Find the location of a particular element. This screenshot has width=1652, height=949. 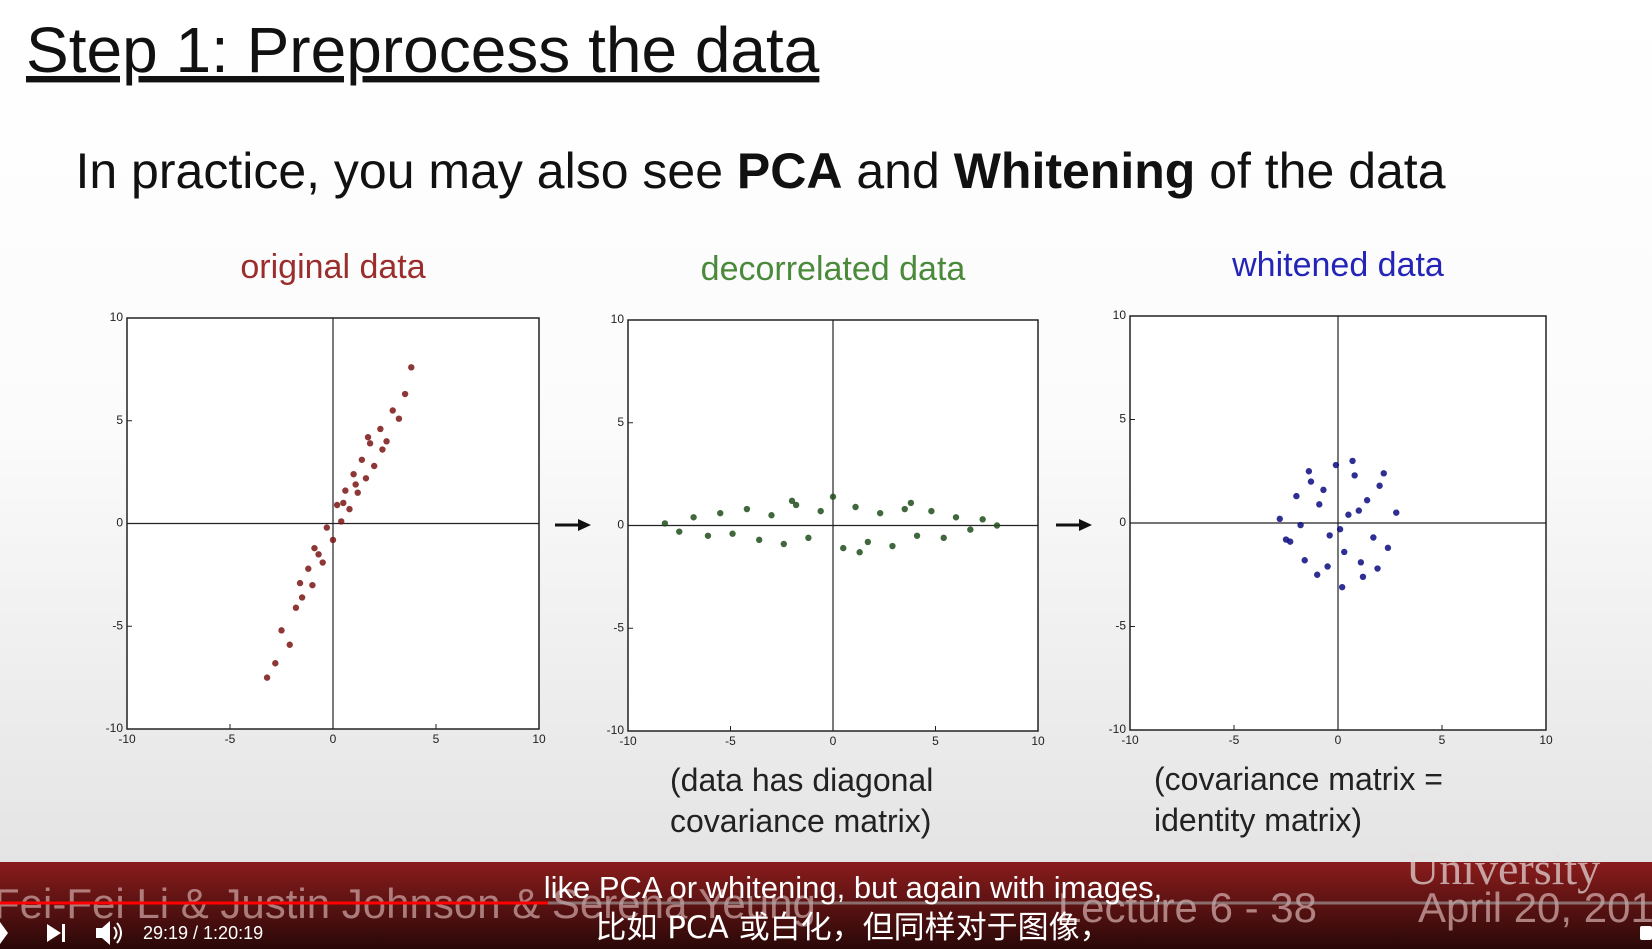

caption-line: 比如 PCA 或白化，但同样对于图像， is located at coordinates (852, 928).